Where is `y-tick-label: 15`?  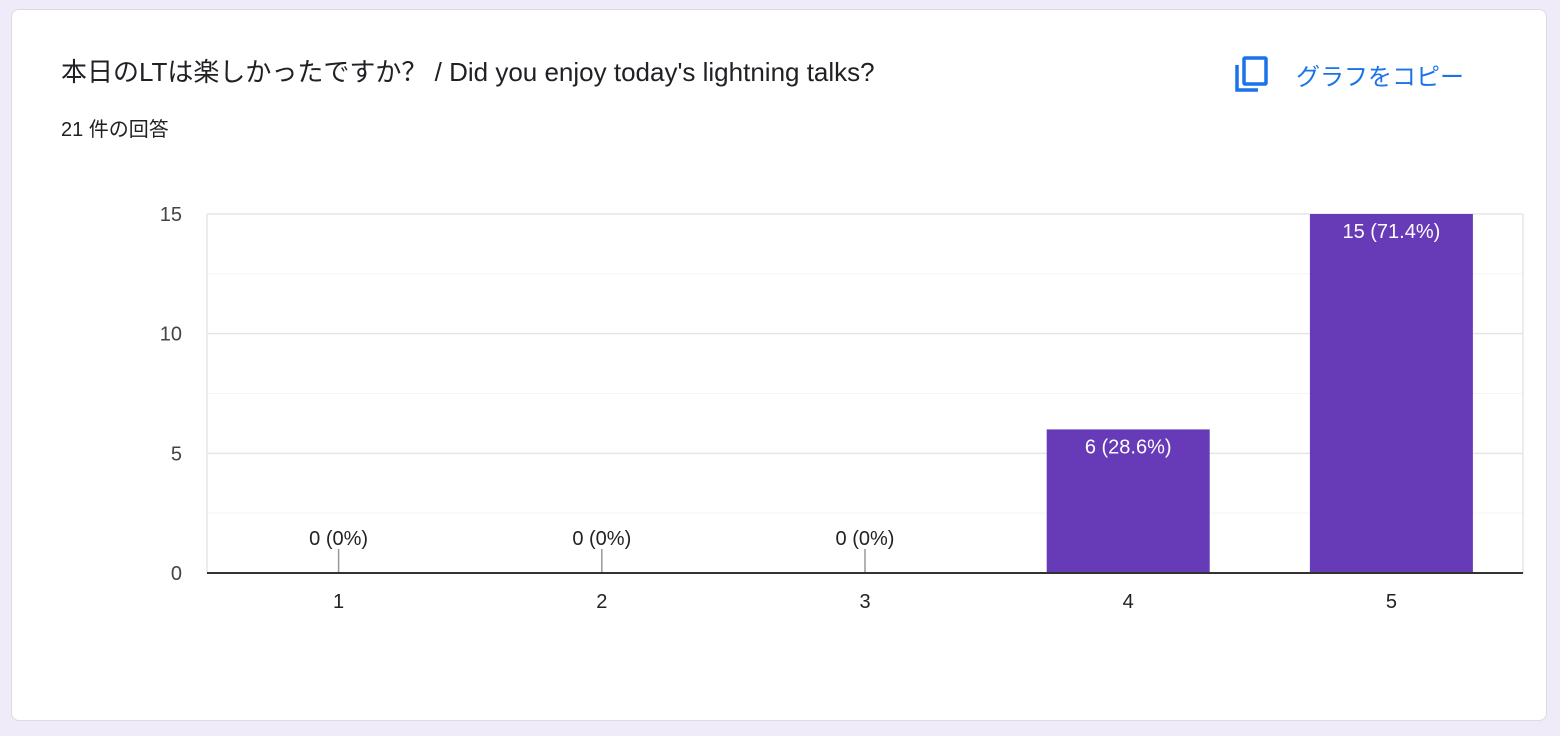 y-tick-label: 15 is located at coordinates (171, 215).